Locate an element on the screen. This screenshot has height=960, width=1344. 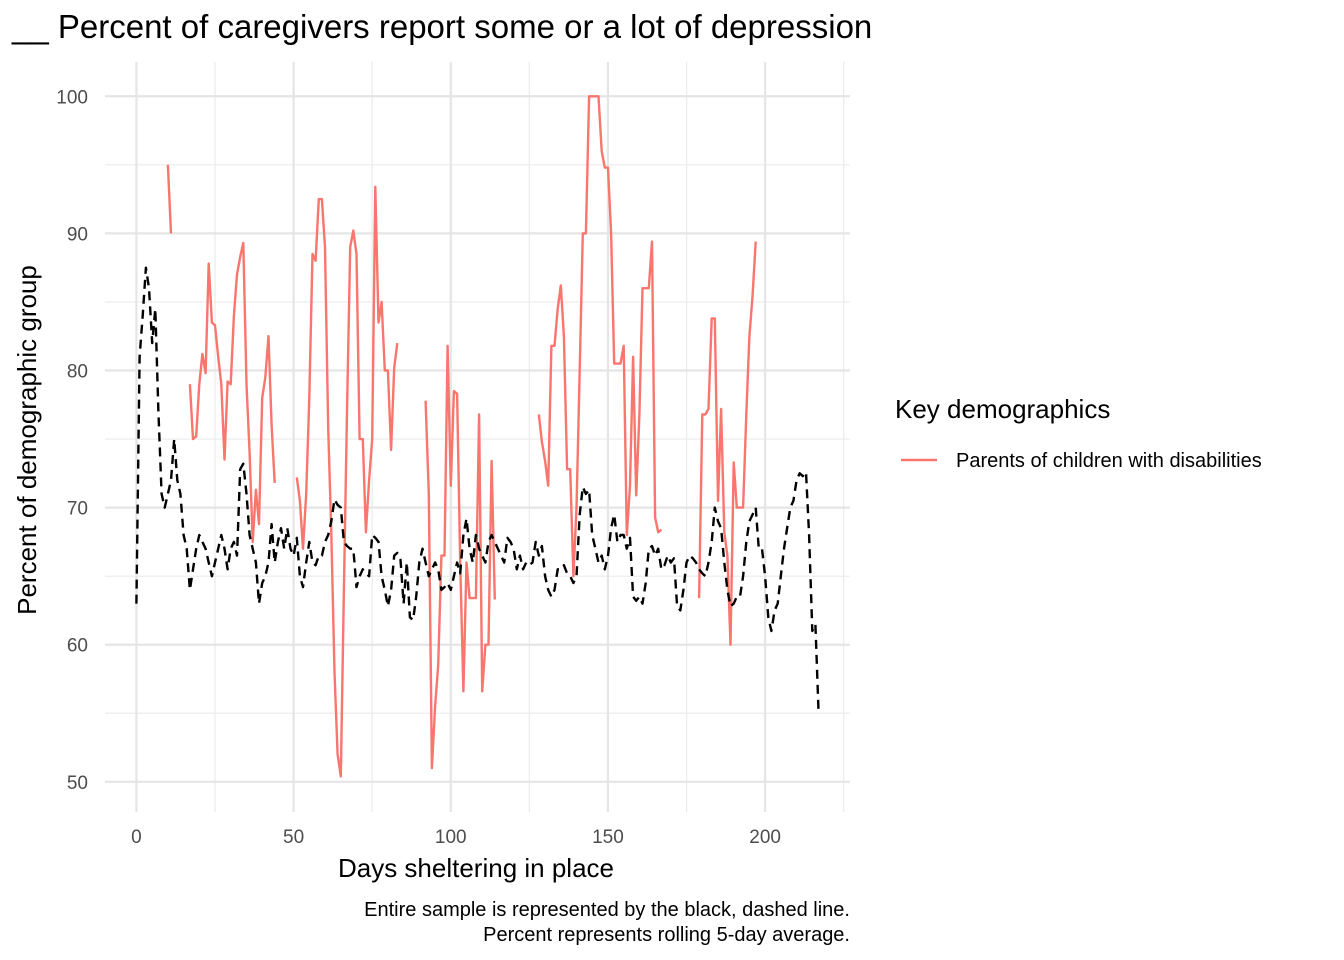
y-tick-label: 80 is located at coordinates (77, 372).